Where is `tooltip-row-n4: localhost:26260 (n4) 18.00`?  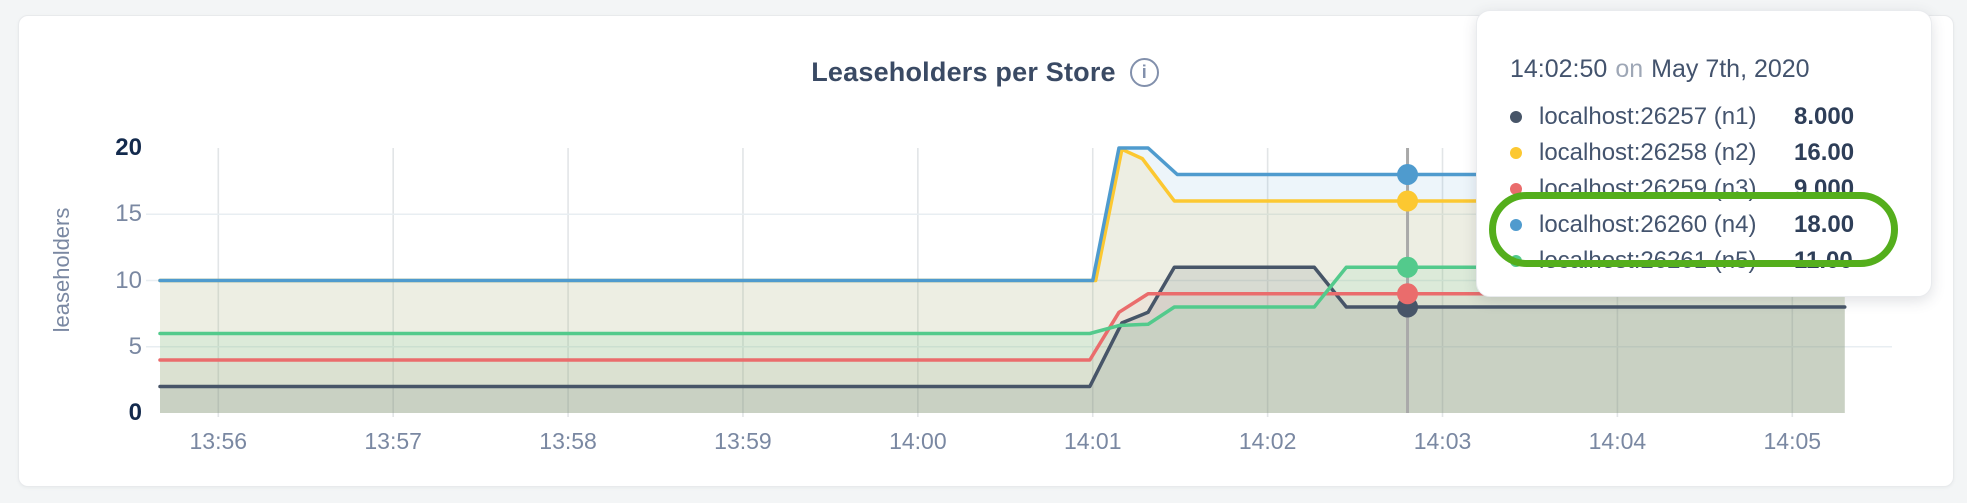 tooltip-row-n4: localhost:26260 (n4) 18.00 is located at coordinates (1708, 225).